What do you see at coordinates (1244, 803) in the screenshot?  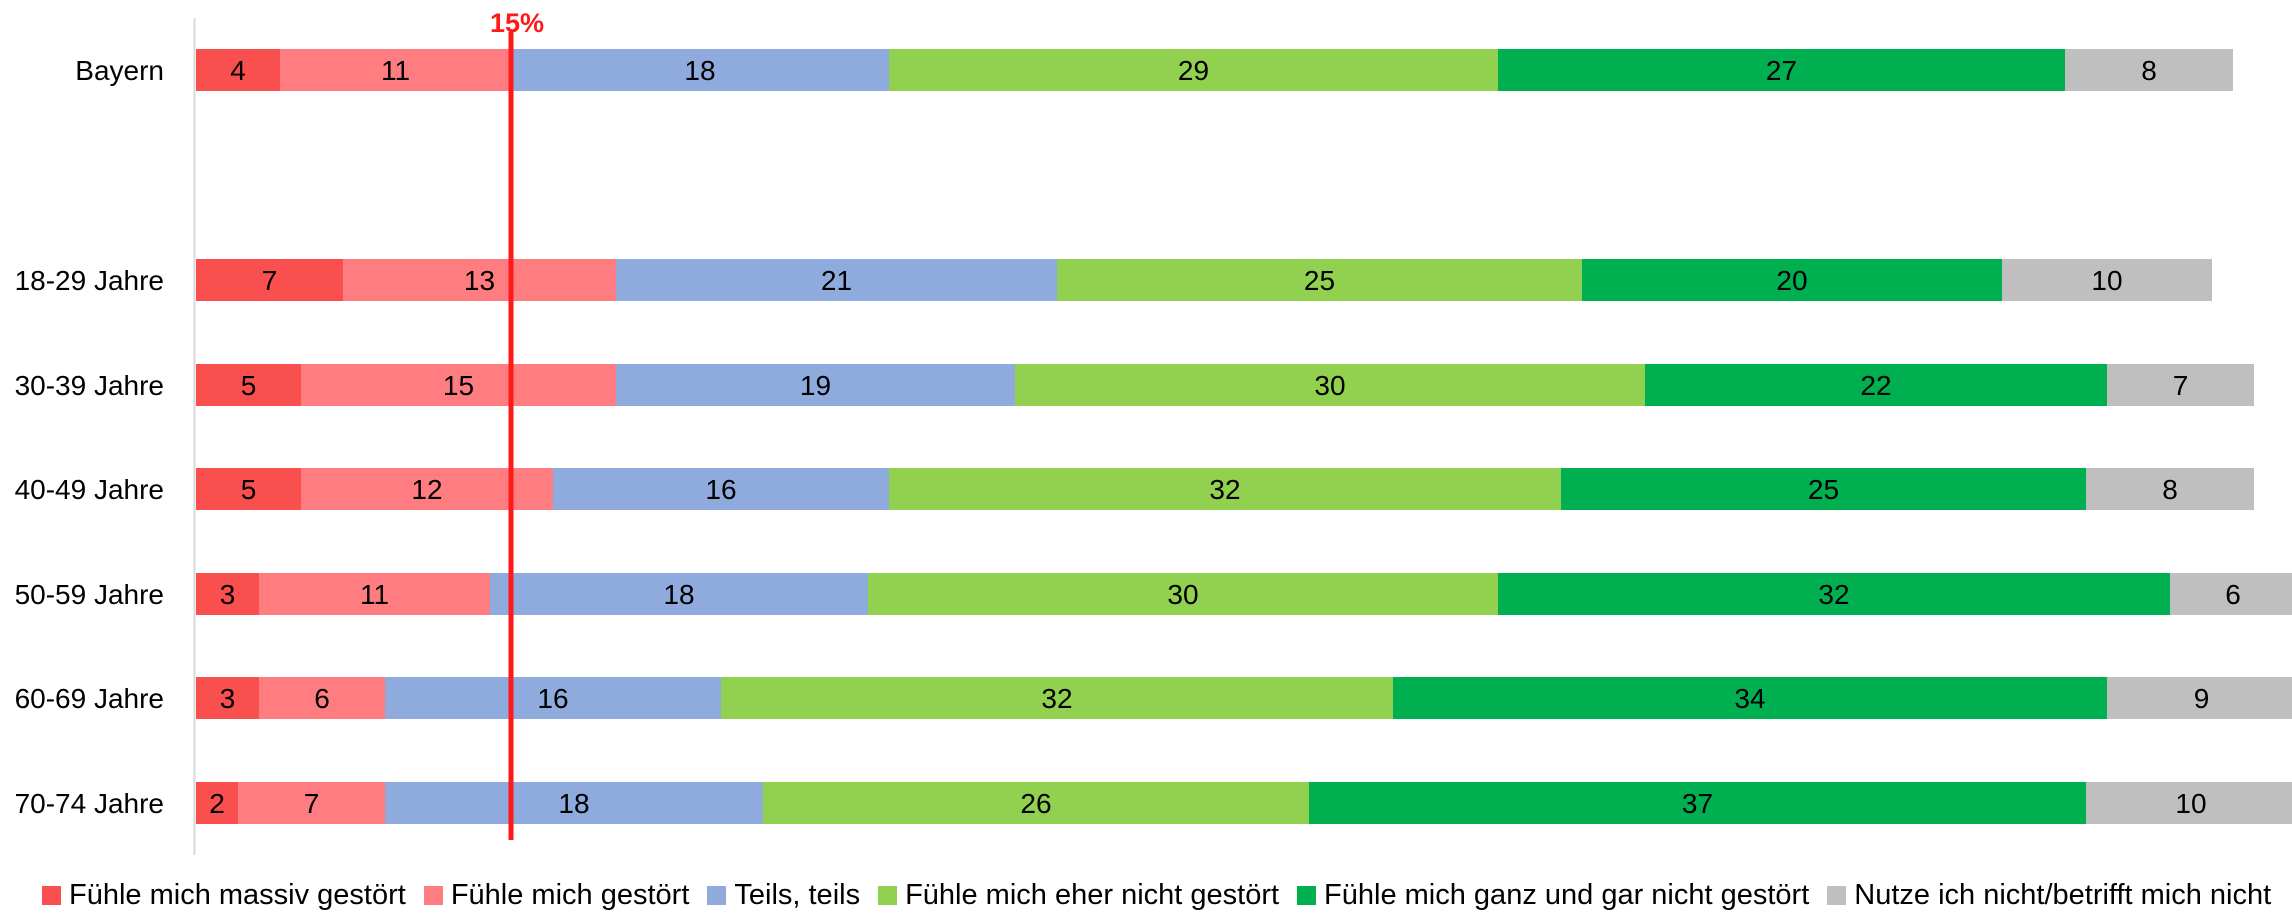 I see `bar-row: 2 7 18 26 37 10` at bounding box center [1244, 803].